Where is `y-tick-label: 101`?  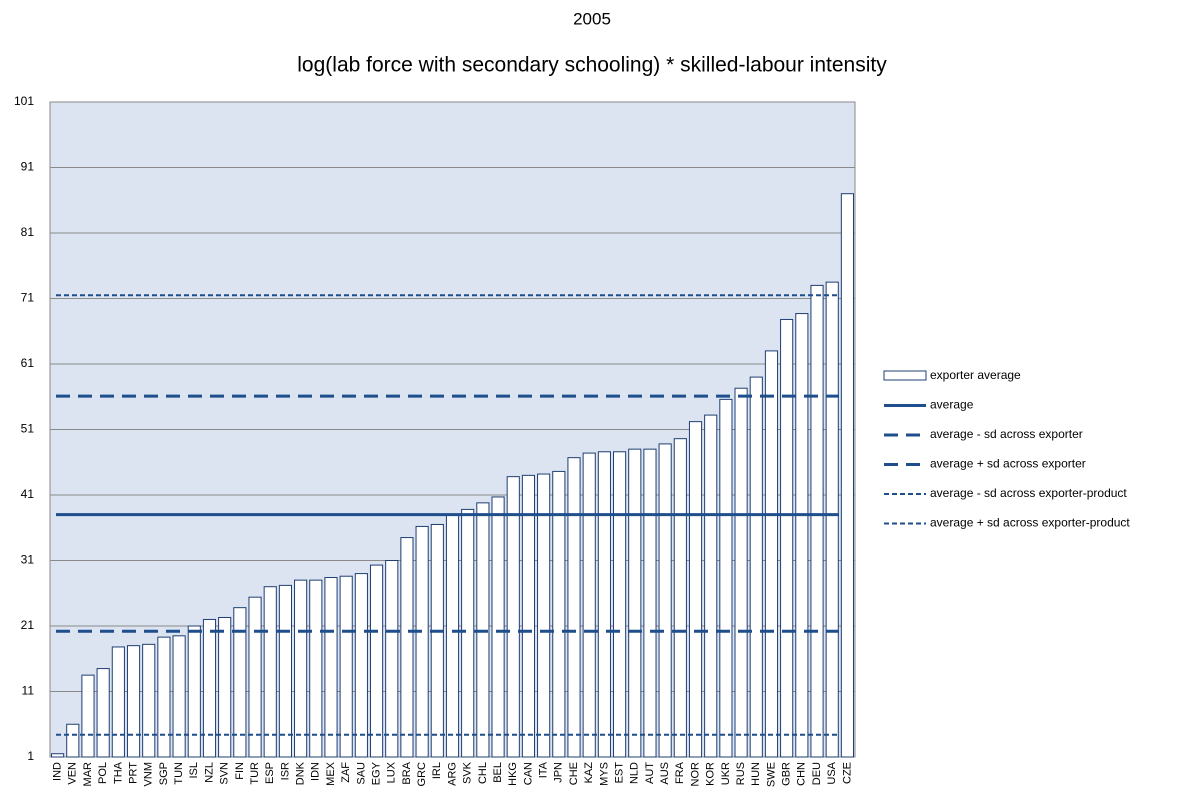
y-tick-label: 101 is located at coordinates (24, 101).